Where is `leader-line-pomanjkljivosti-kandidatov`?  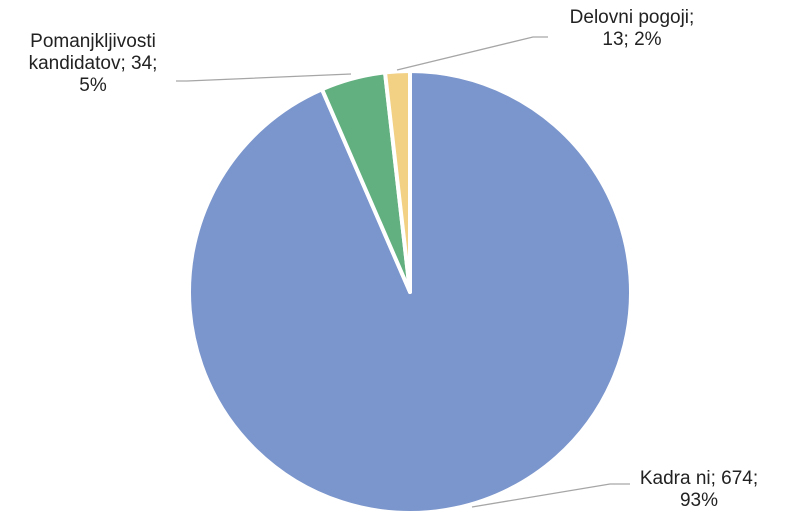 leader-line-pomanjkljivosti-kandidatov is located at coordinates (264, 77).